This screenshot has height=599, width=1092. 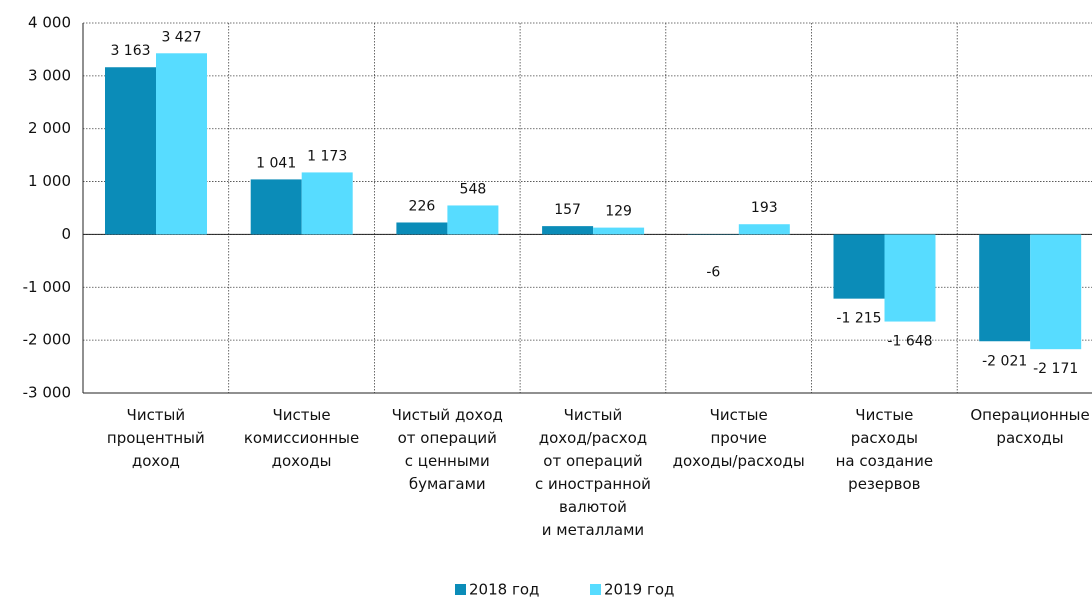 I want to click on value-label: 193, so click(x=764, y=208).